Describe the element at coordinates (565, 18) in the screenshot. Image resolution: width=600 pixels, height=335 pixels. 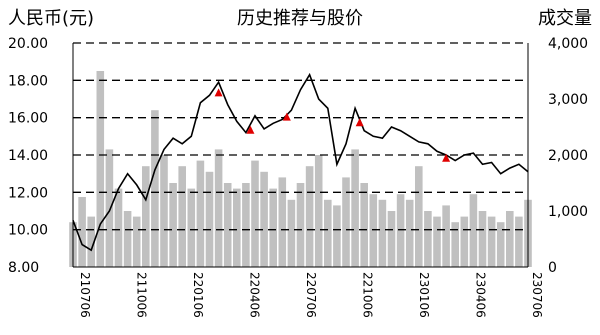
I see `right-axis-label: 成交量` at that location.